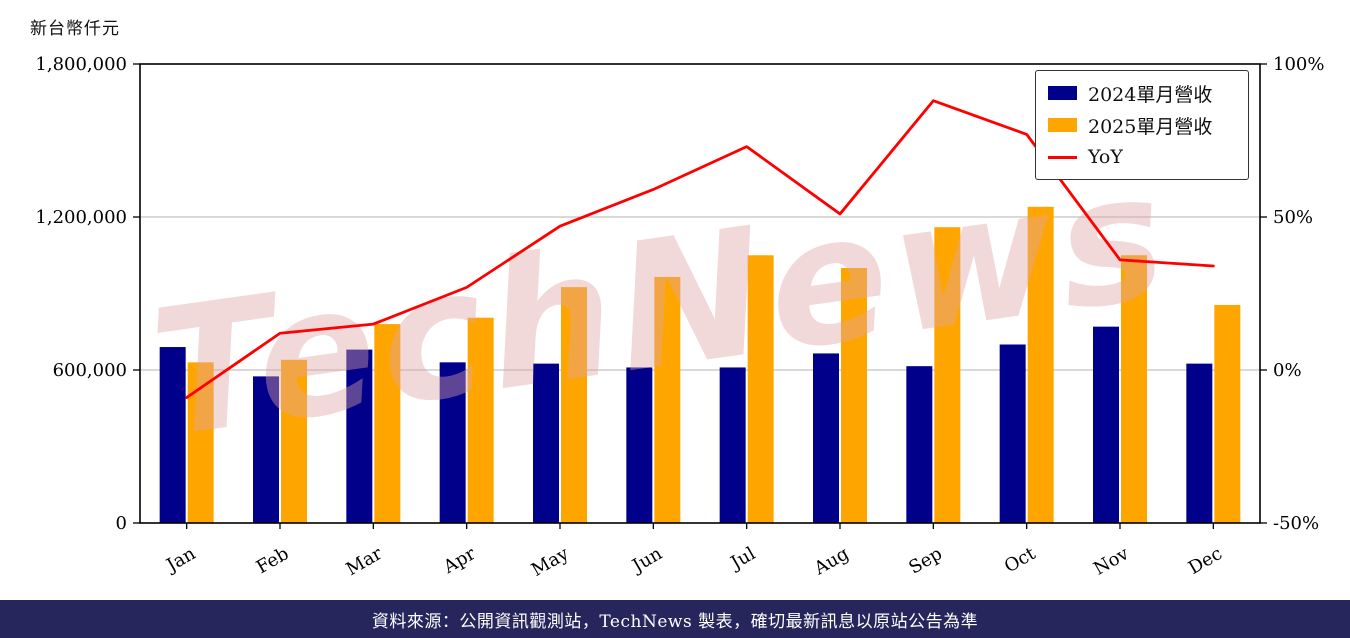 The image size is (1350, 638). I want to click on svg-text: Mar, so click(365, 561).